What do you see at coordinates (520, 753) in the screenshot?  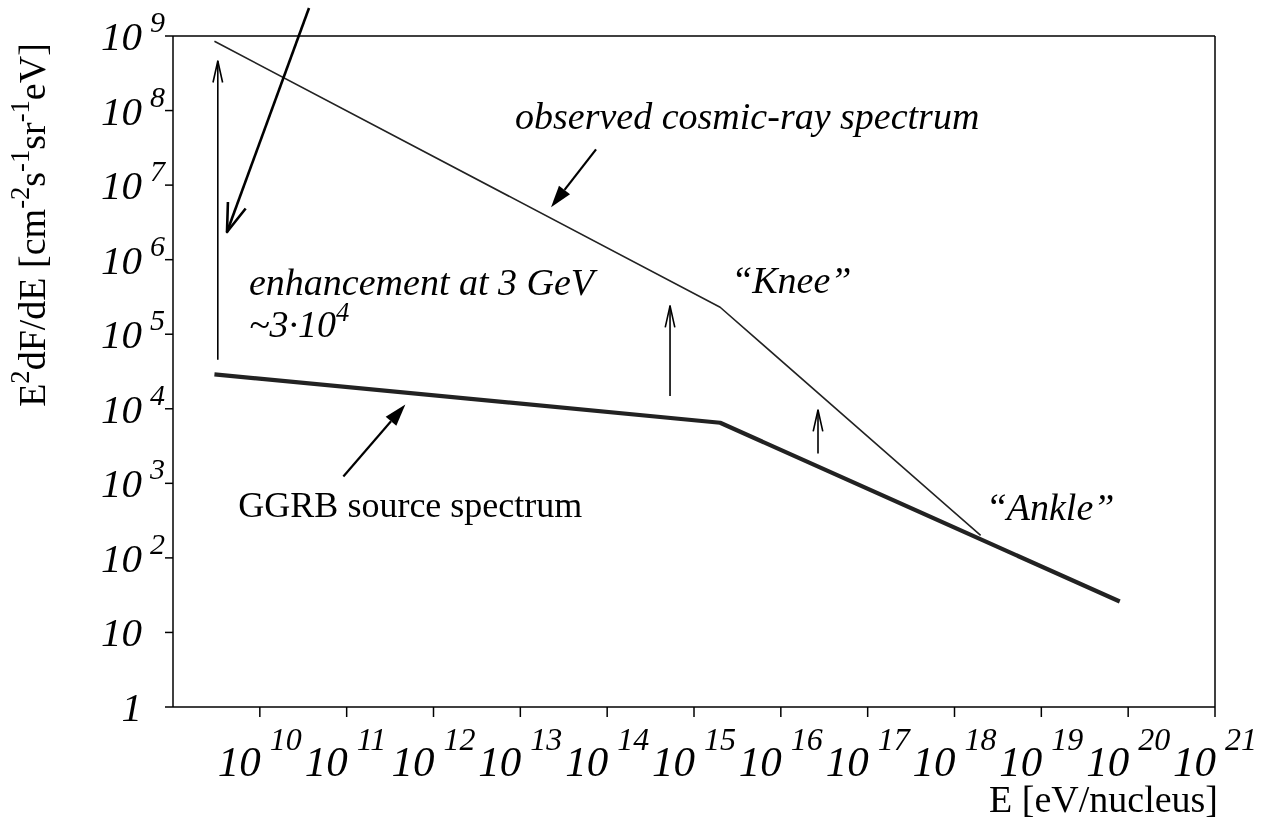 I see `x-tick-label: 10$^{13}$` at bounding box center [520, 753].